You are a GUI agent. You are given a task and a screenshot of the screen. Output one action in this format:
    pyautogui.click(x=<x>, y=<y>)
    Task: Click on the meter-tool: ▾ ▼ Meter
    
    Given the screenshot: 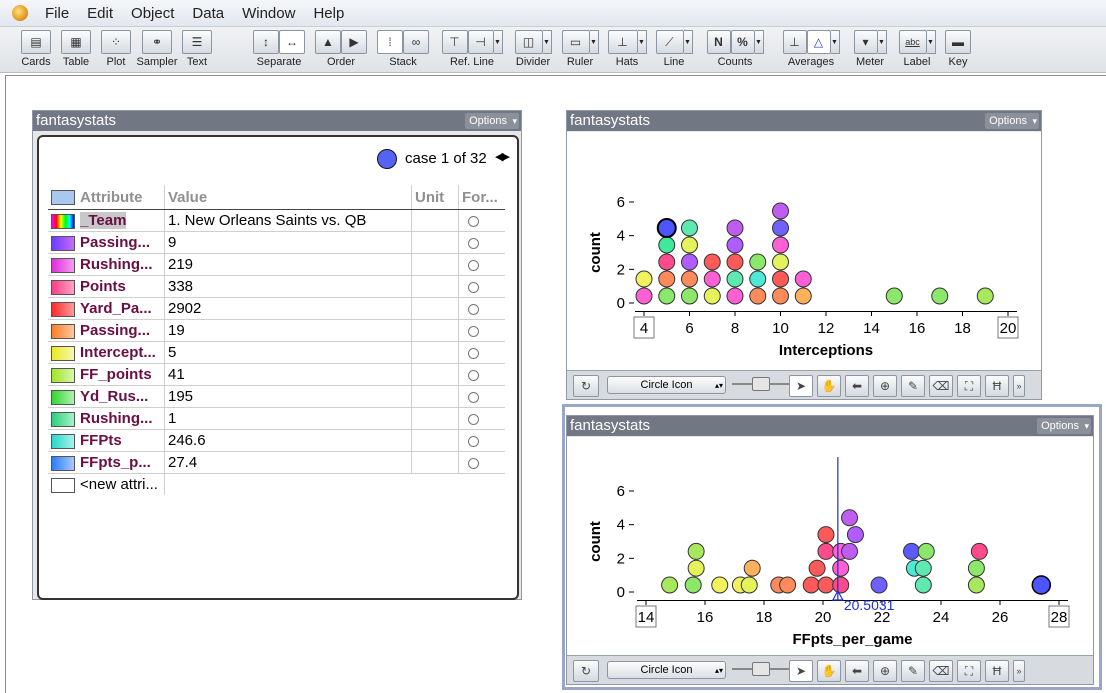 What is the action you would take?
    pyautogui.click(x=870, y=49)
    